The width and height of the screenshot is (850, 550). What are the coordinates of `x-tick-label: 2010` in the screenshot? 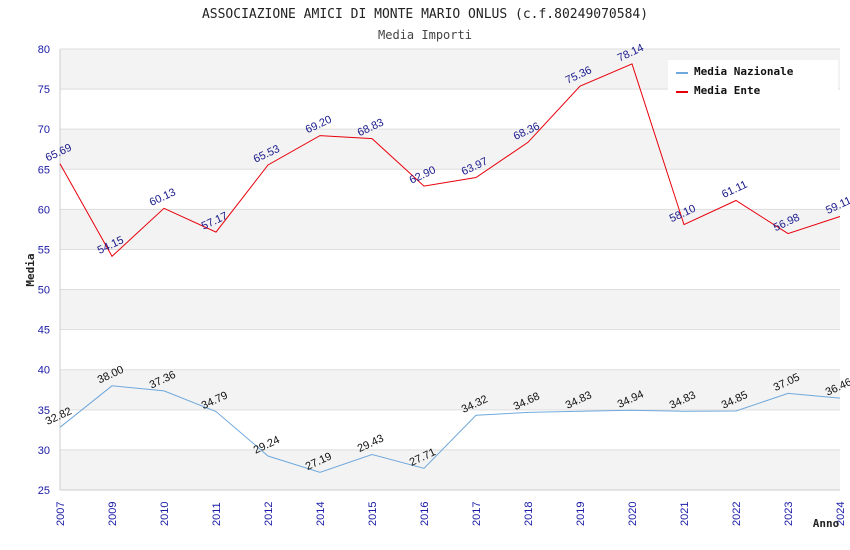 It's located at (165, 514).